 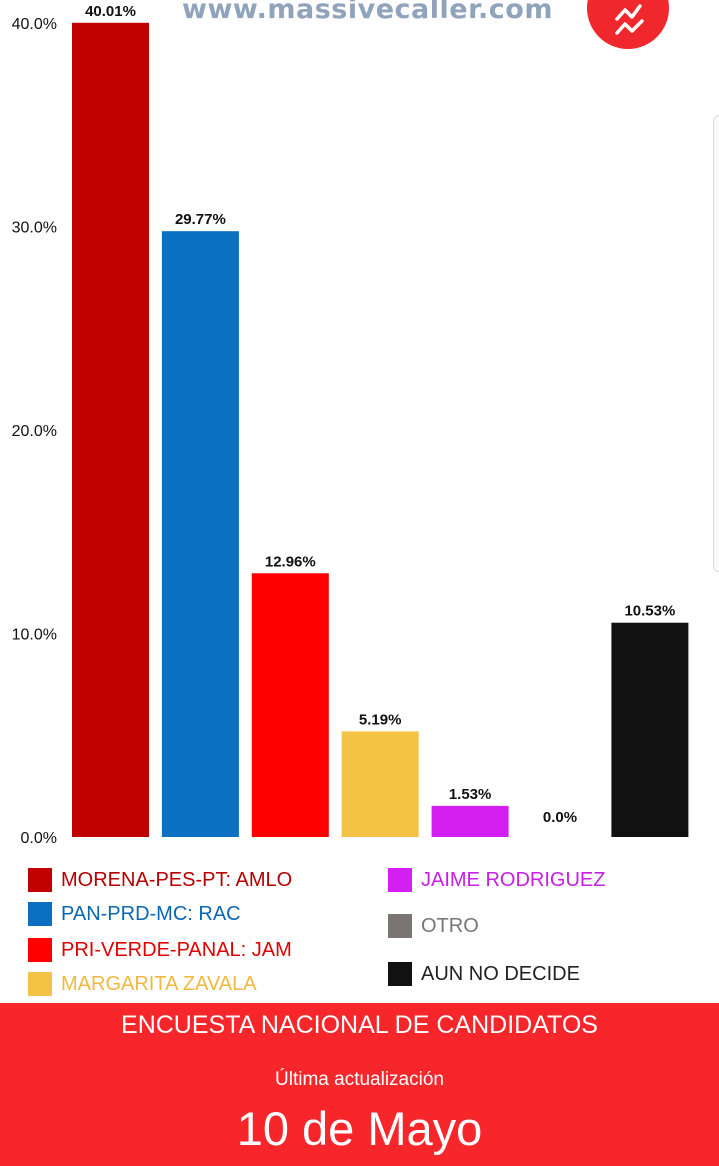 I want to click on legend-item: PAN-PRD-MC: RAC, so click(x=134, y=914).